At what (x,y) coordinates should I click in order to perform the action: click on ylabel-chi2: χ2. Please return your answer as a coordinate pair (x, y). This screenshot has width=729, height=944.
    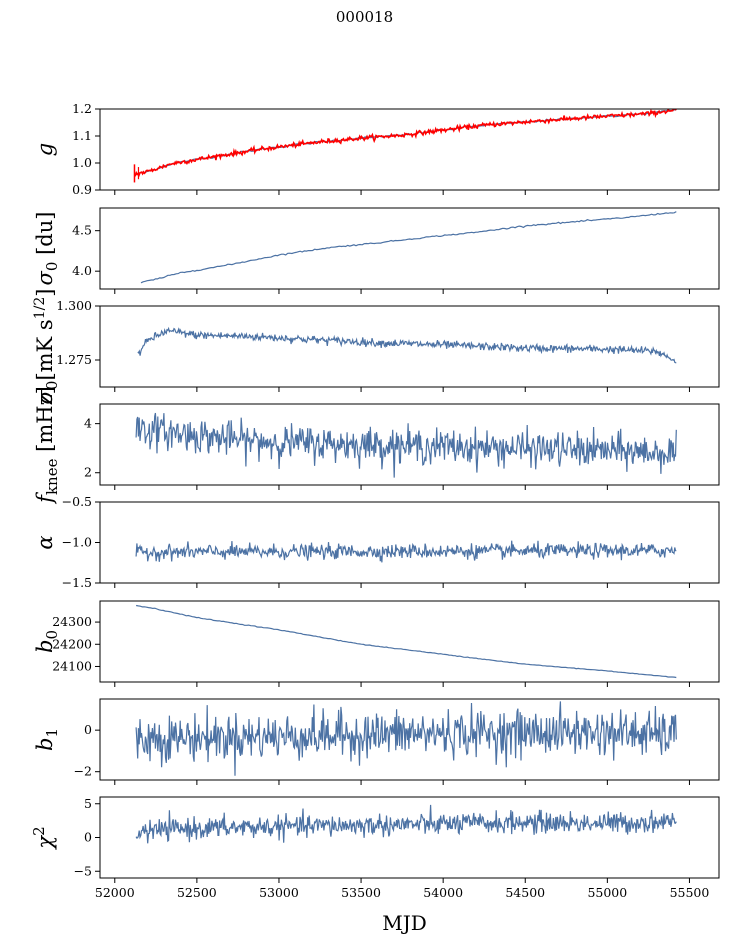
    Looking at the image, I should click on (43, 838).